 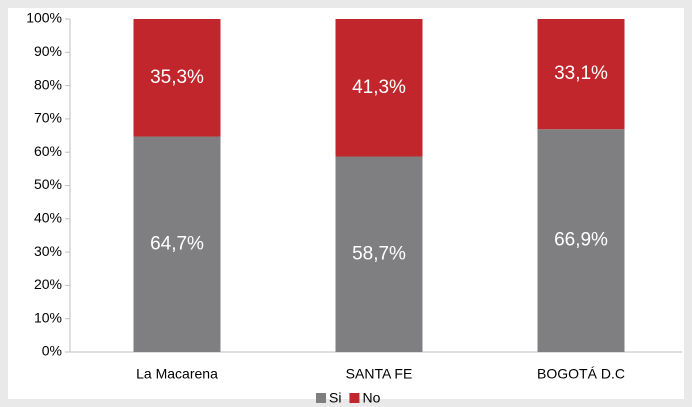 What do you see at coordinates (48, 51) in the screenshot?
I see `y-tick-label: 90%` at bounding box center [48, 51].